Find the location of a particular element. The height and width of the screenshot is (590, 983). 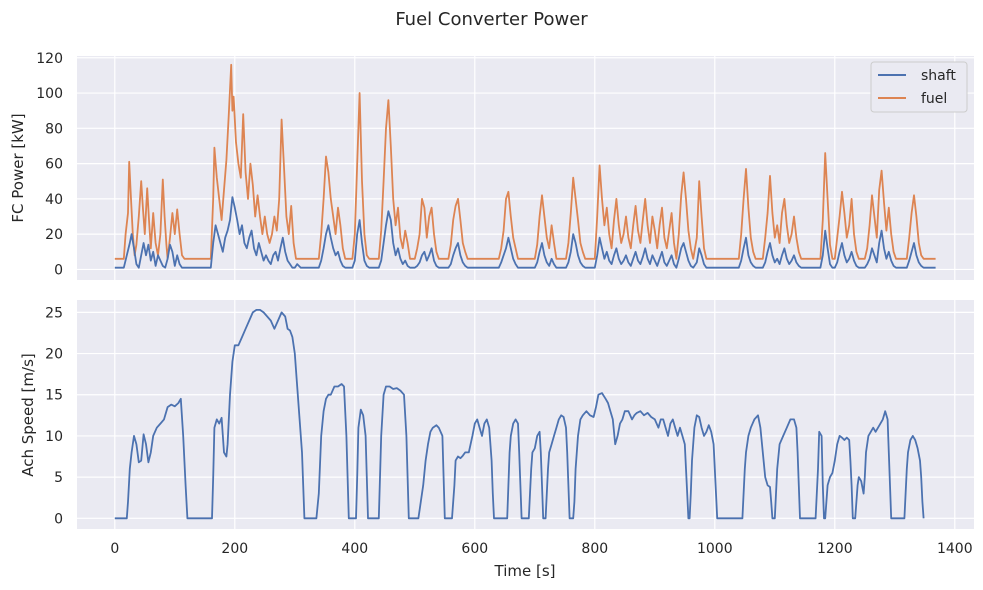

y-tick-label: 60 is located at coordinates (54, 165).